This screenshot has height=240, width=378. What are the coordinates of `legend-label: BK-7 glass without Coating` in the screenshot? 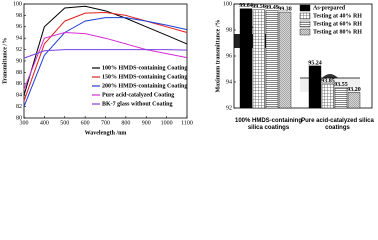 It's located at (137, 104).